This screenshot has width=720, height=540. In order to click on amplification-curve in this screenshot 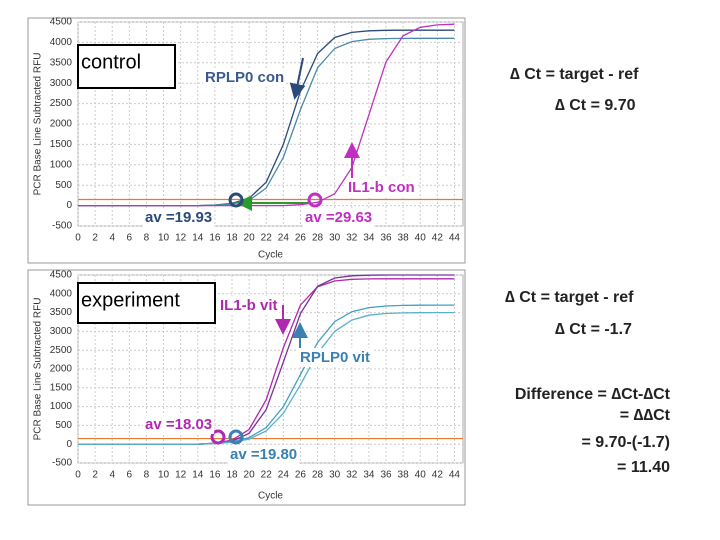, I will do `click(266, 378)`.